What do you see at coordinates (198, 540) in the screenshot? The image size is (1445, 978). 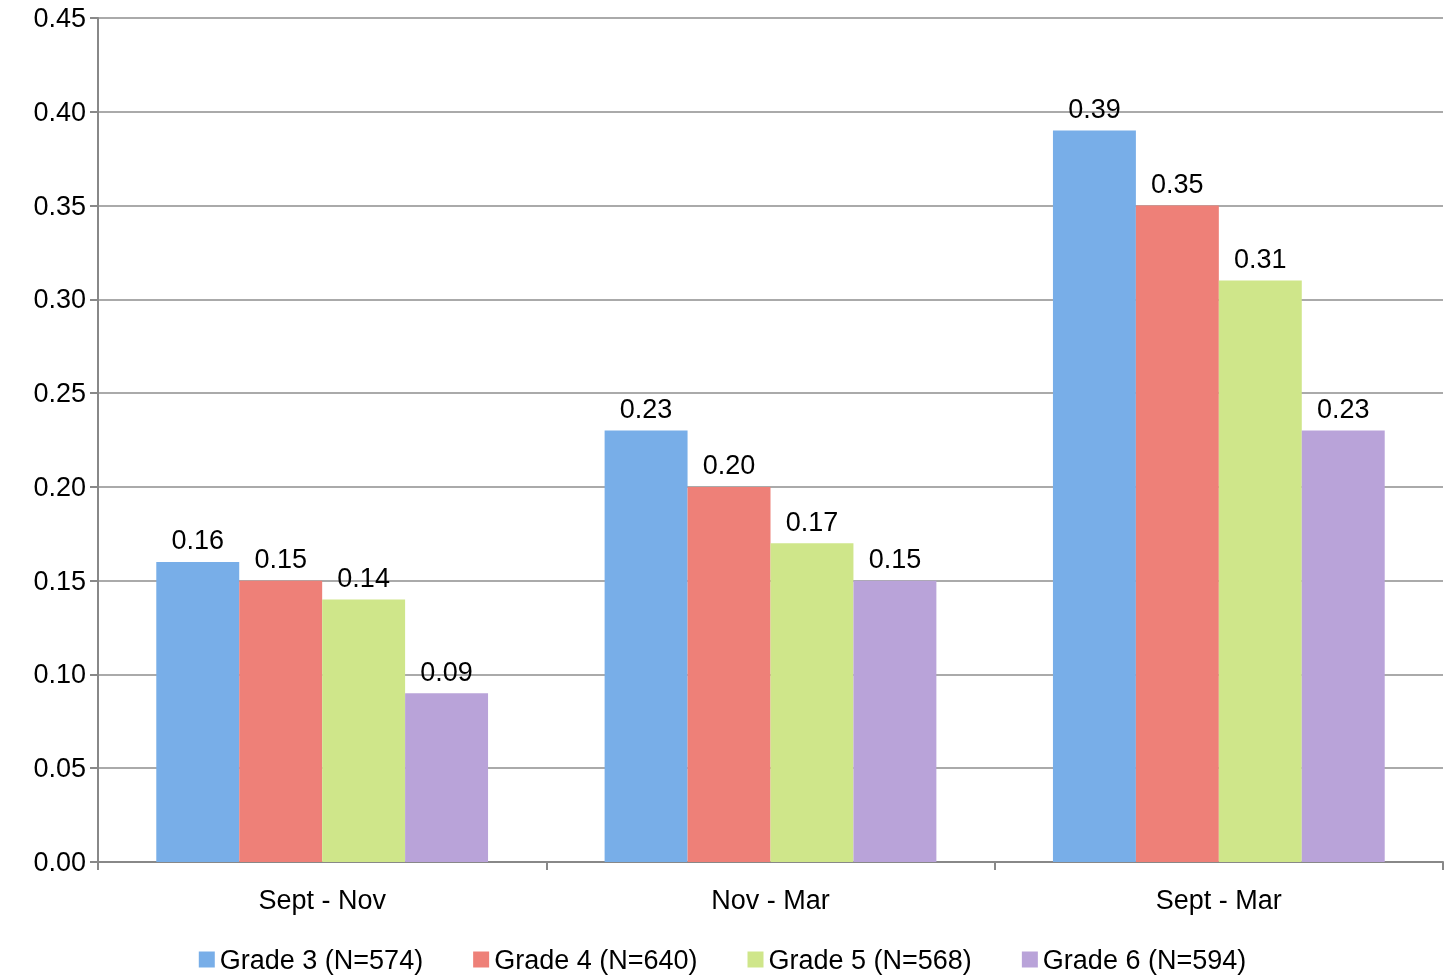 I see `data-label: 0.16` at bounding box center [198, 540].